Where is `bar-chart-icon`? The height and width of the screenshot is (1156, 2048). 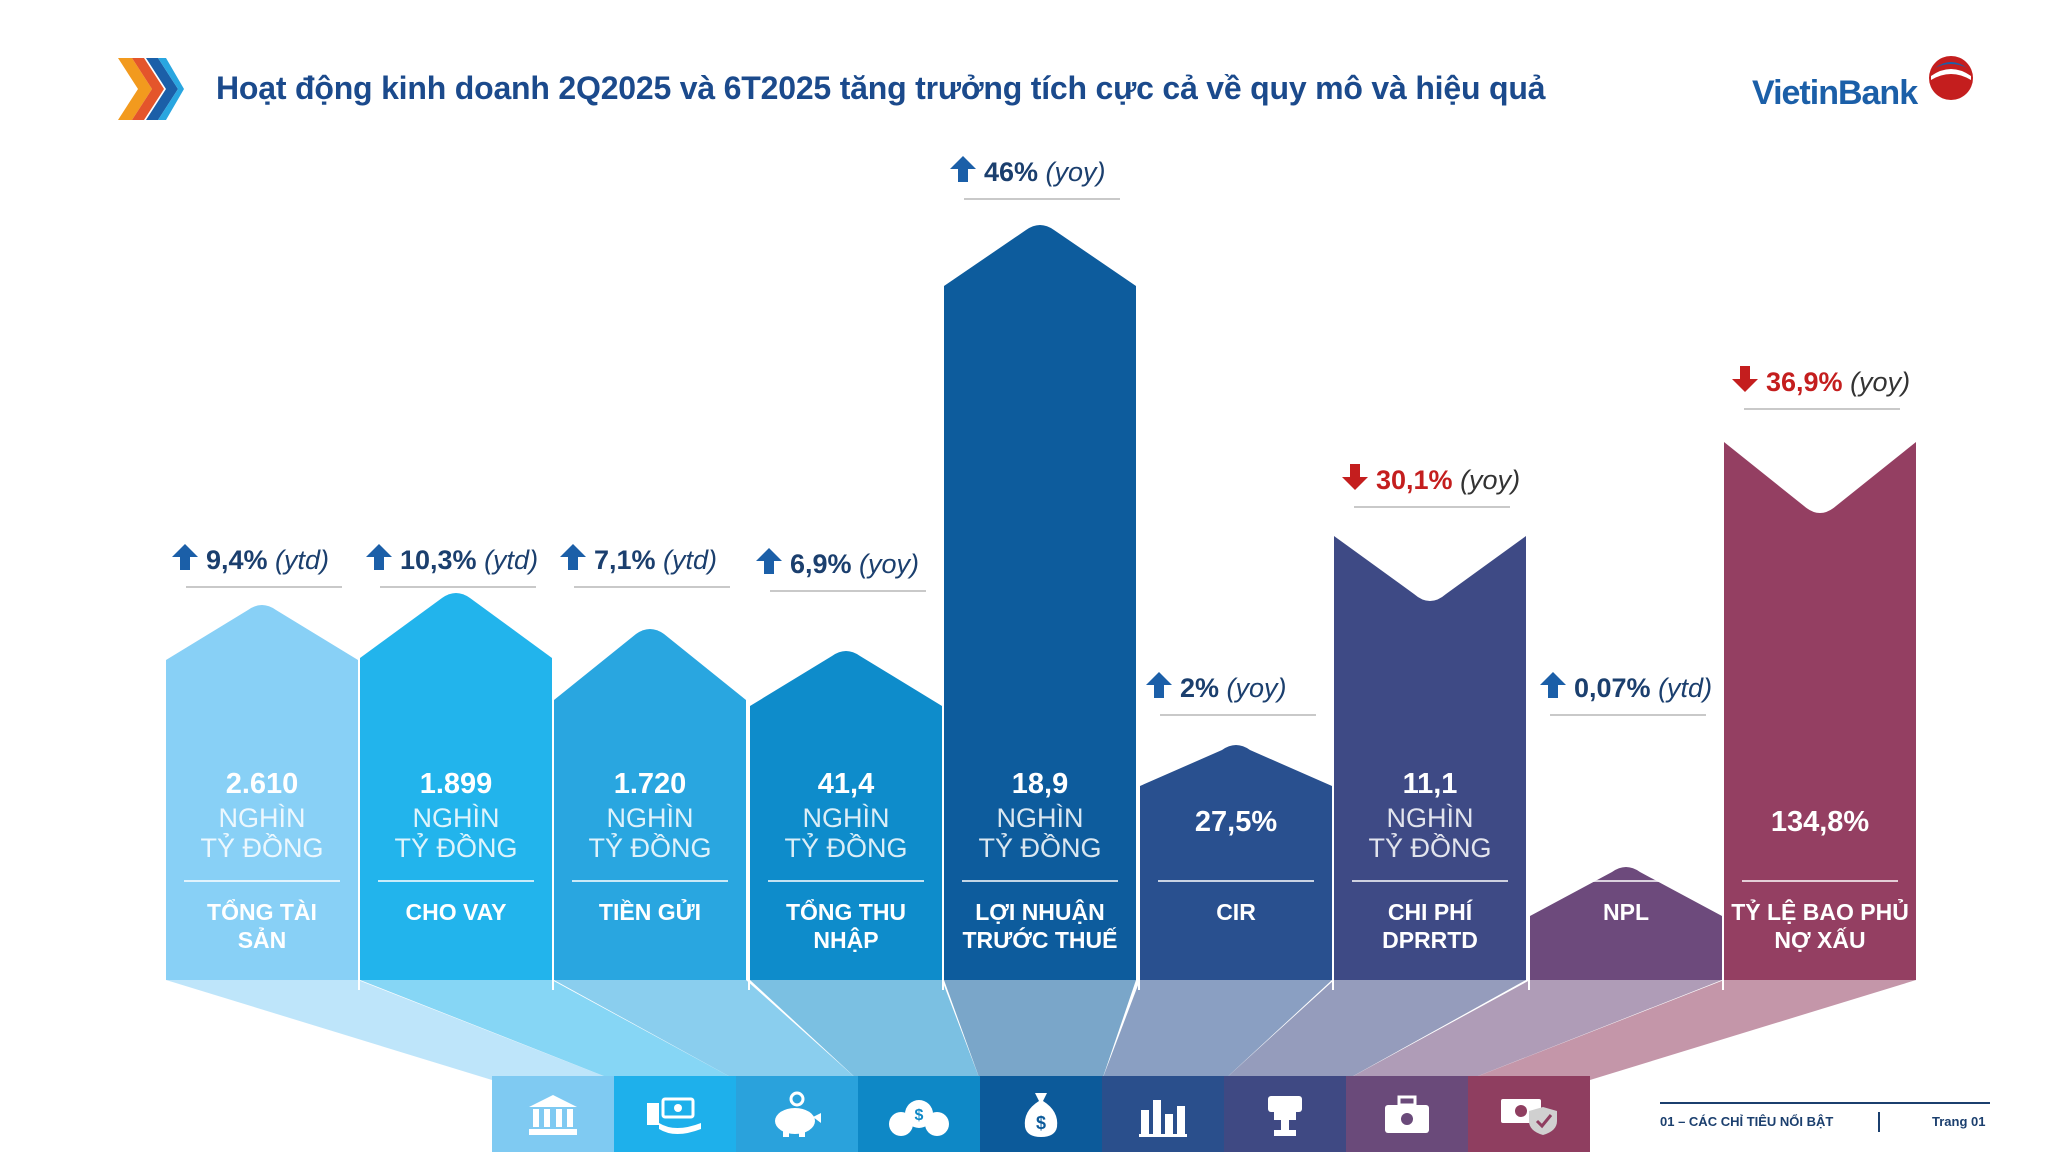
bar-chart-icon is located at coordinates (1163, 1115).